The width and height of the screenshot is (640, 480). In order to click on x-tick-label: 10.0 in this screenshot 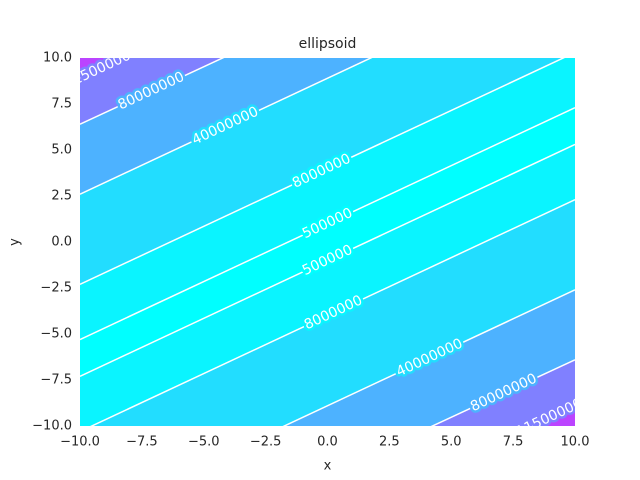, I will do `click(575, 442)`.